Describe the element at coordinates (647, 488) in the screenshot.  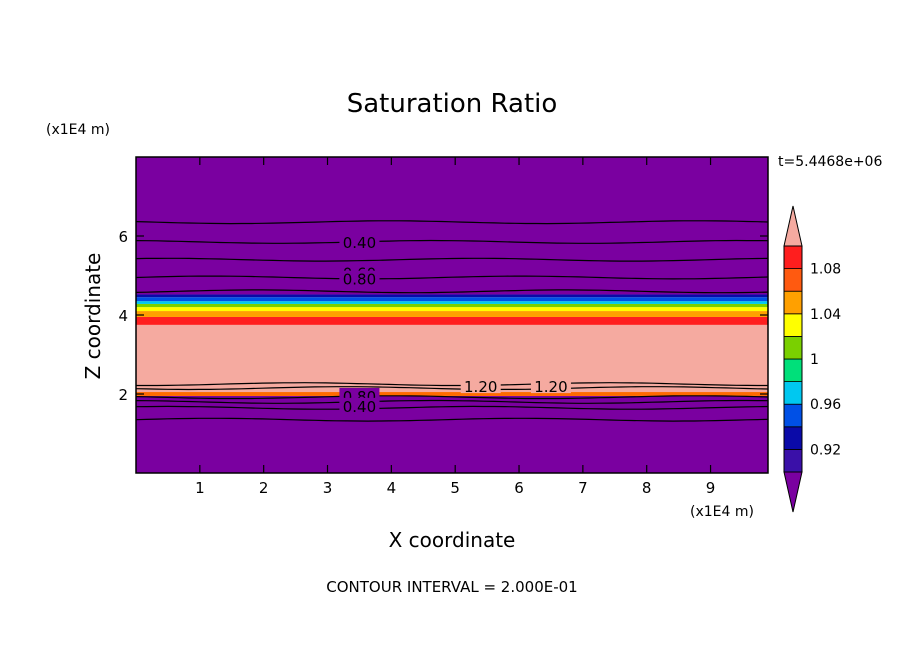
I see `x-tick-label: 8` at that location.